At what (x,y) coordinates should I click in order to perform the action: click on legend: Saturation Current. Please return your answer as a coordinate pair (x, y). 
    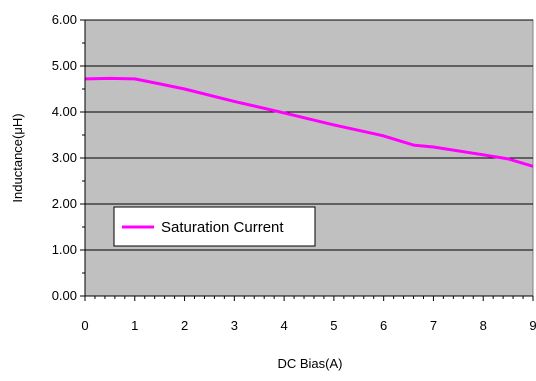
    Looking at the image, I should click on (214, 226).